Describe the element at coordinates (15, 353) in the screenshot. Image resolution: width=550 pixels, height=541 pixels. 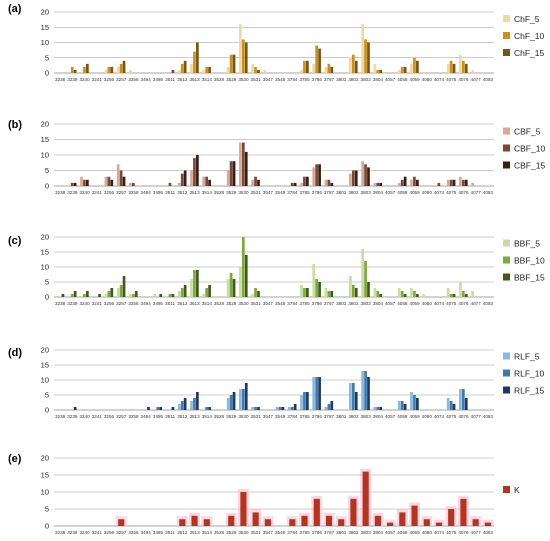
I see `panel-label: (d)` at that location.